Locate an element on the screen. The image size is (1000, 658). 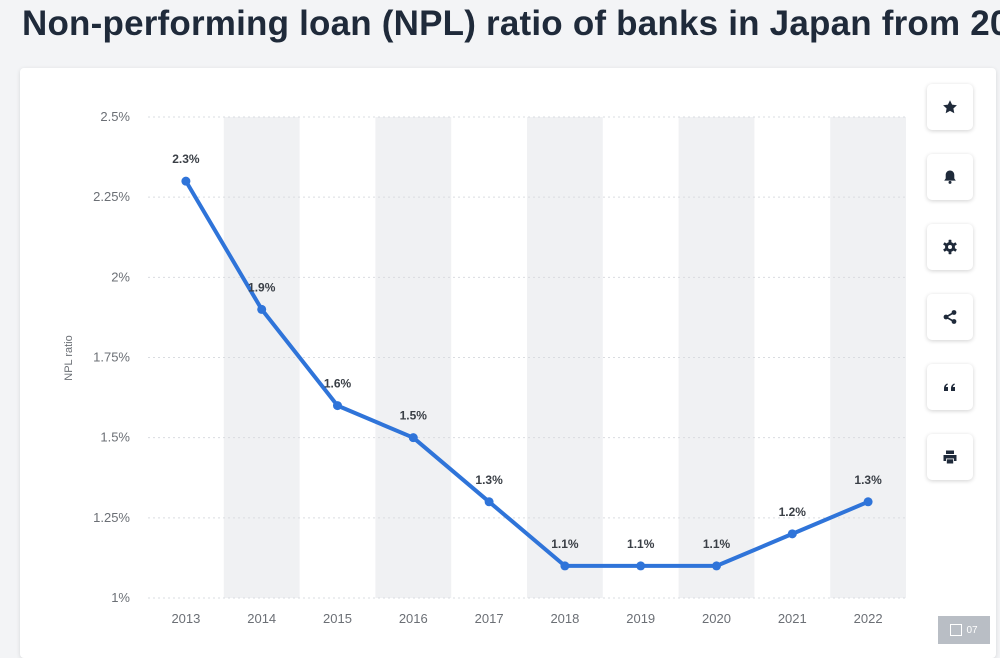
gear-icon is located at coordinates (950, 247).